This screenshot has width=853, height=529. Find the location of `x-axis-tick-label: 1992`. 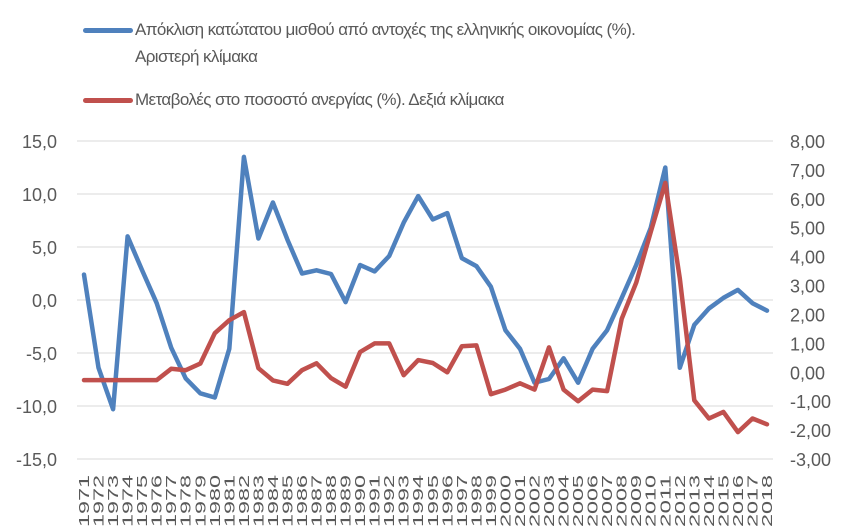

x-axis-tick-label: 1992 is located at coordinates (389, 501).